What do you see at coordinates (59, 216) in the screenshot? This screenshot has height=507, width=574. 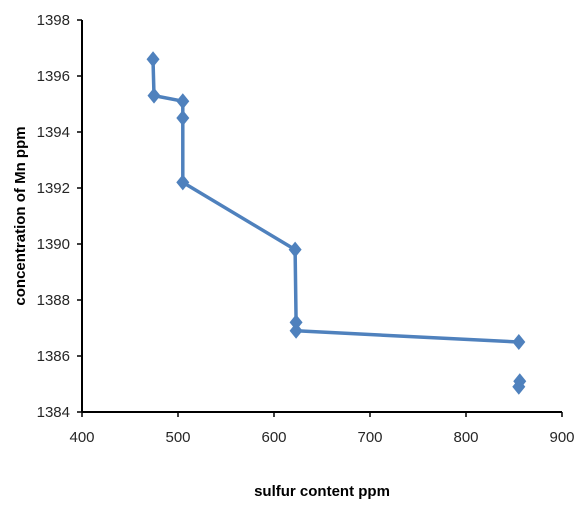 I see `y-tick-labels: 1384 1386 1388 1390 1392 1394 1396 1398` at bounding box center [59, 216].